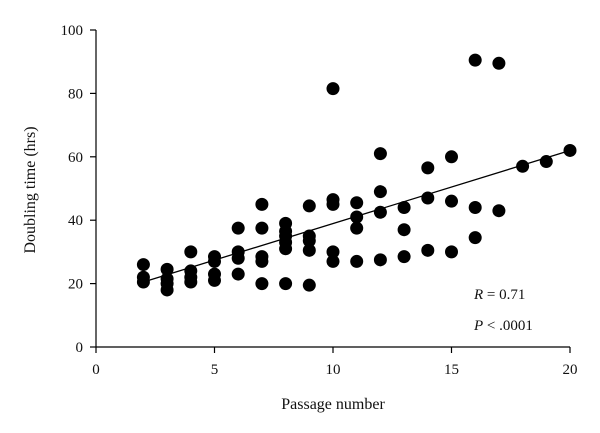 The image size is (600, 433). Describe the element at coordinates (75, 221) in the screenshot. I see `y-tick-label: 40` at that location.